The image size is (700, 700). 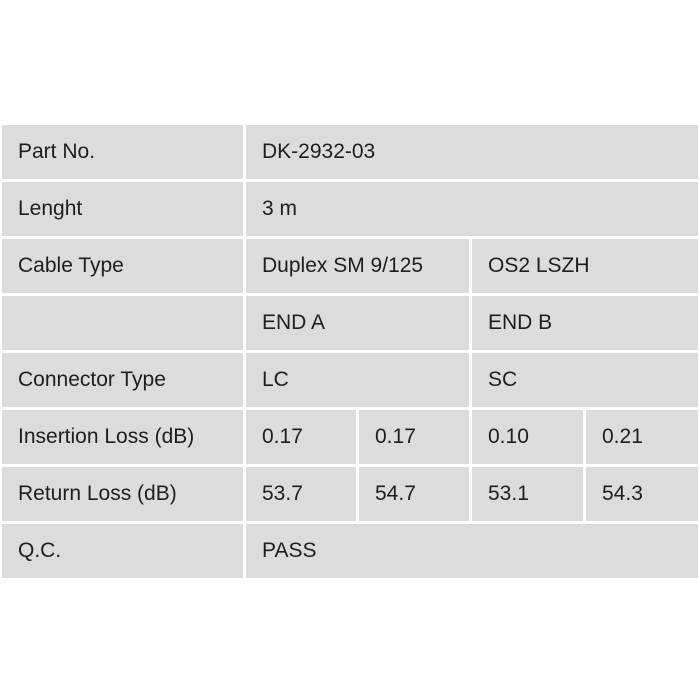 What do you see at coordinates (472, 152) in the screenshot?
I see `value-part-no: DK-2932-03` at bounding box center [472, 152].